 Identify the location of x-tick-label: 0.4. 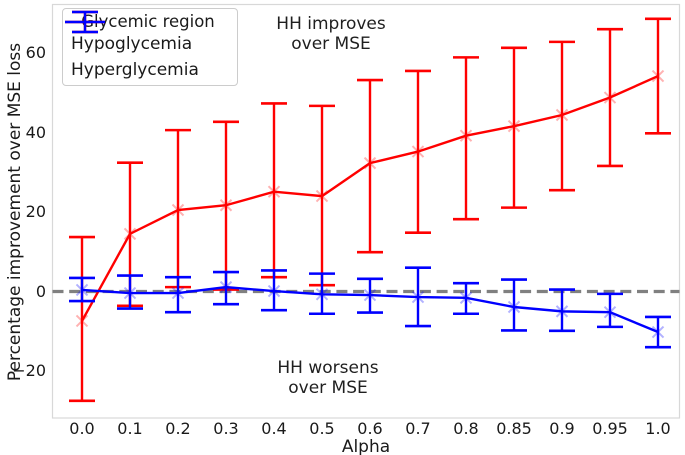
(274, 428).